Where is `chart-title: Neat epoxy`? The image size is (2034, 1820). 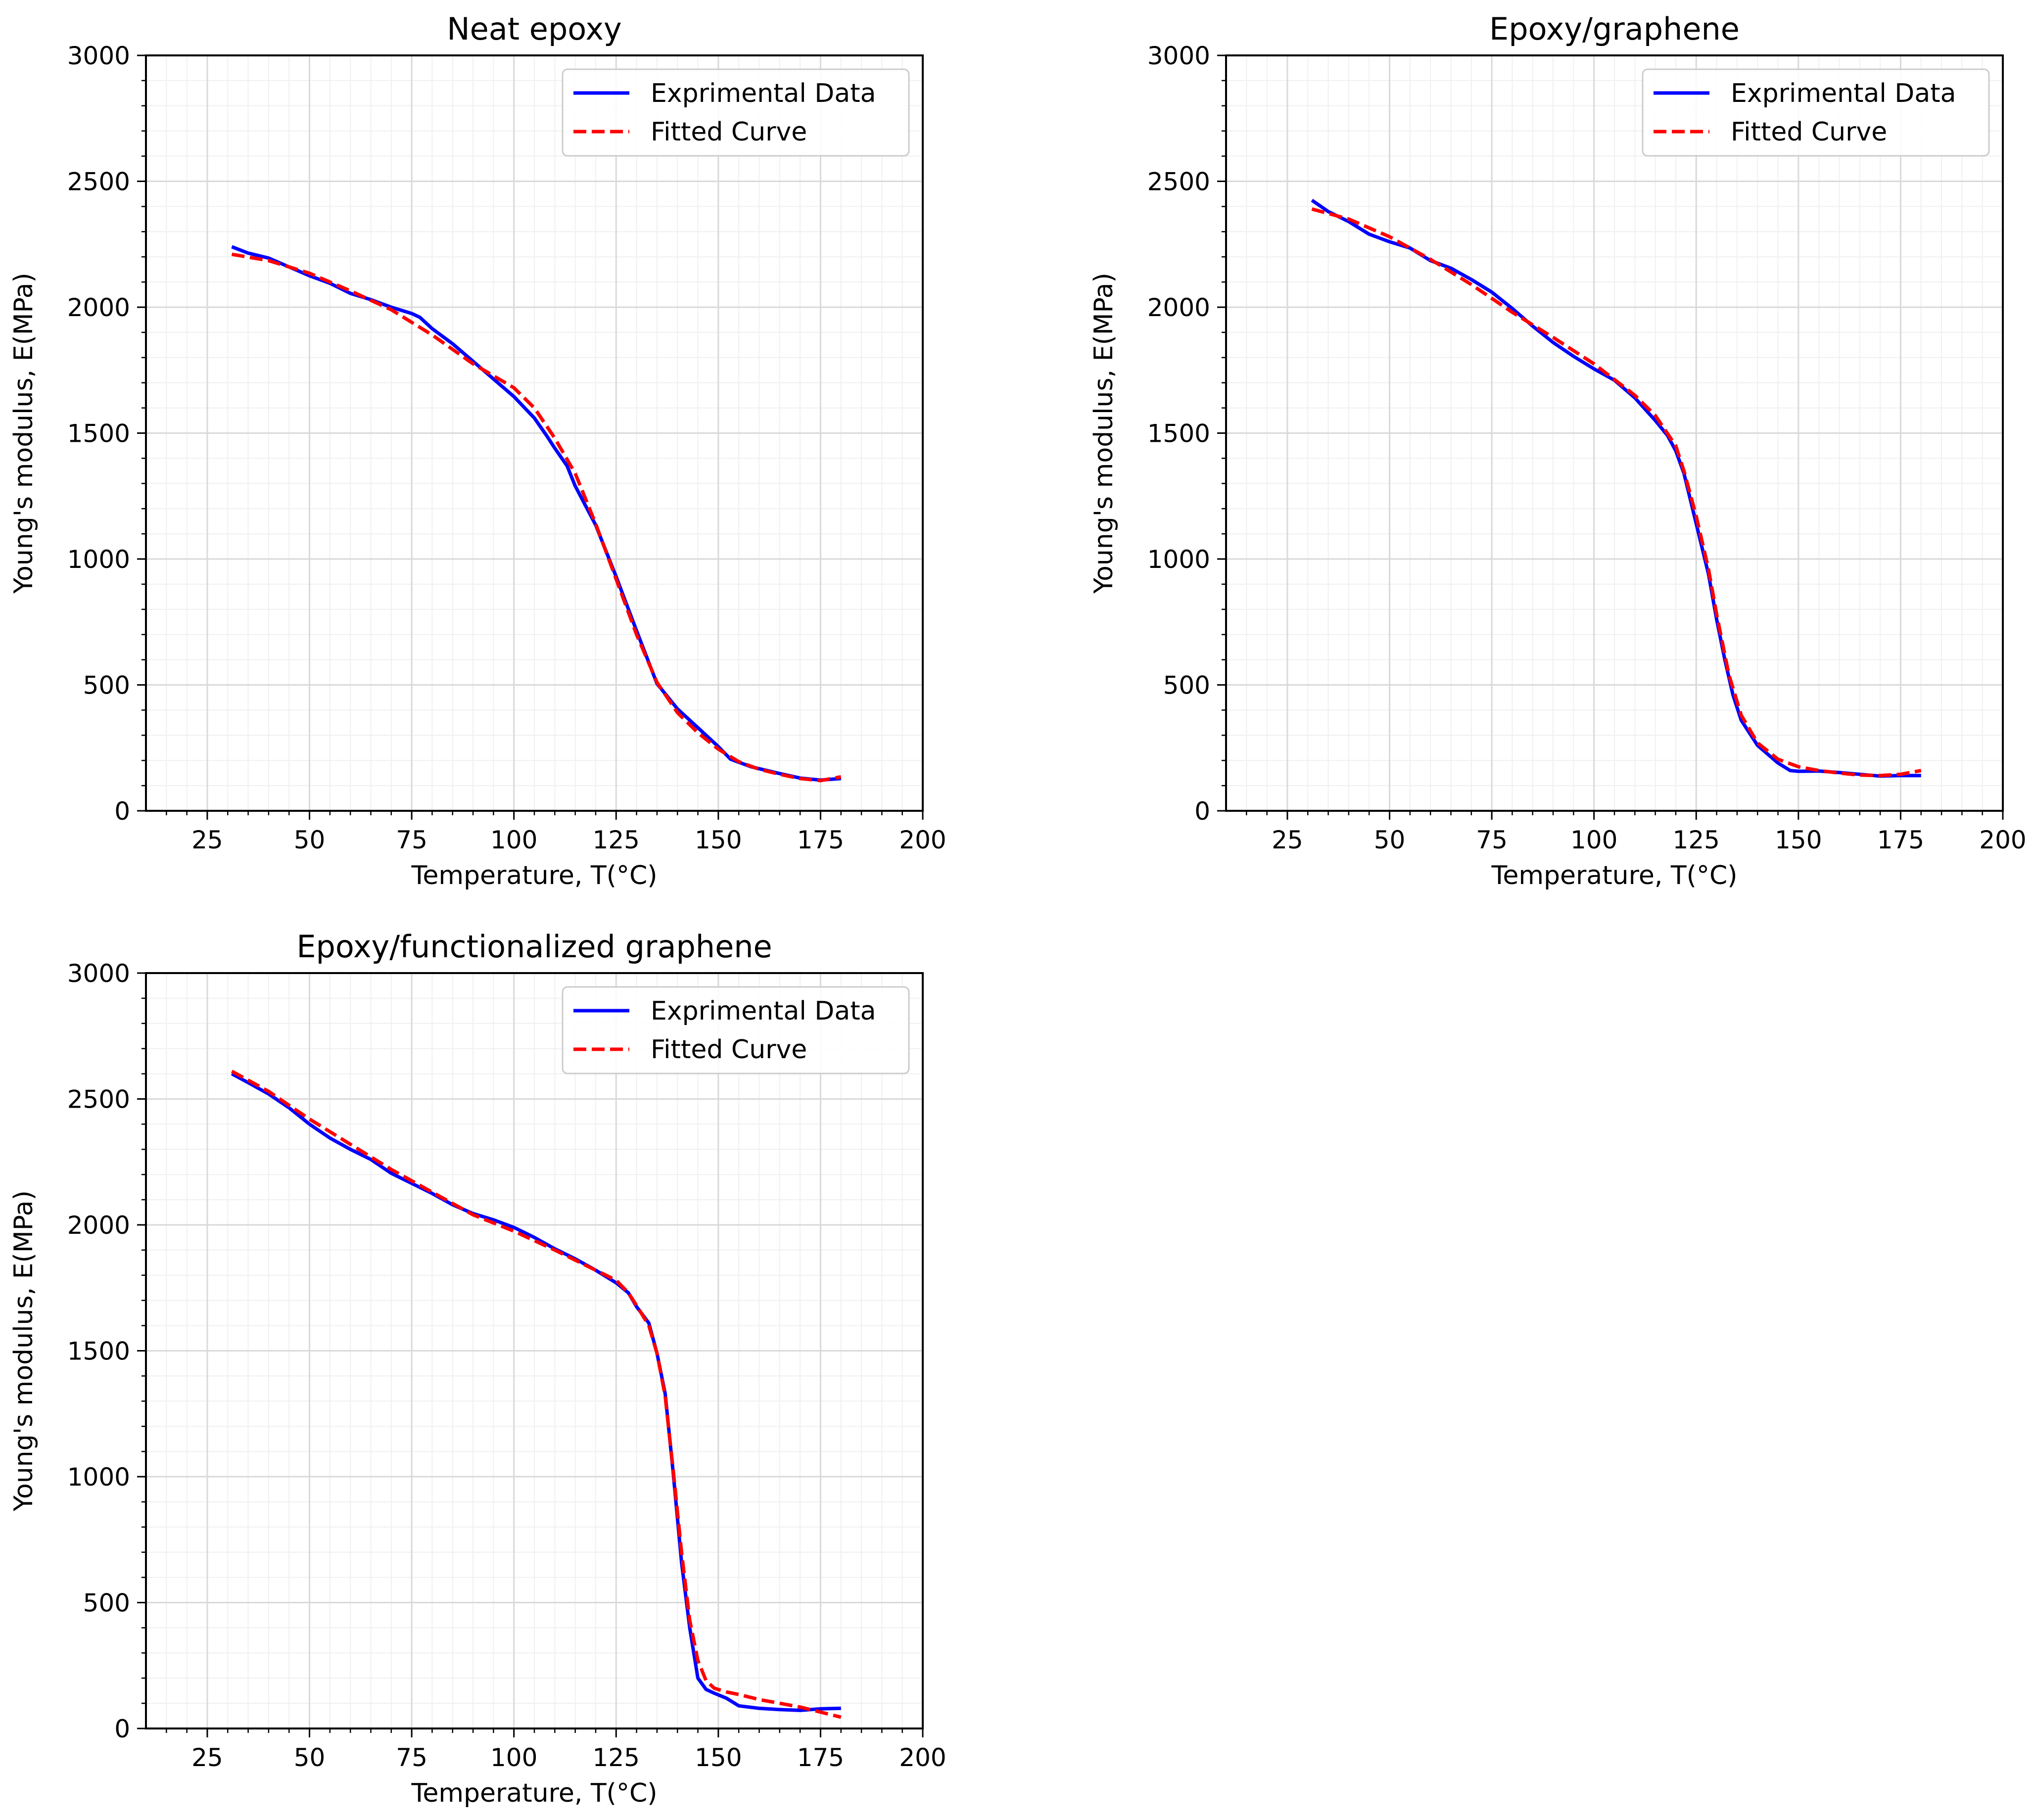 chart-title: Neat epoxy is located at coordinates (534, 29).